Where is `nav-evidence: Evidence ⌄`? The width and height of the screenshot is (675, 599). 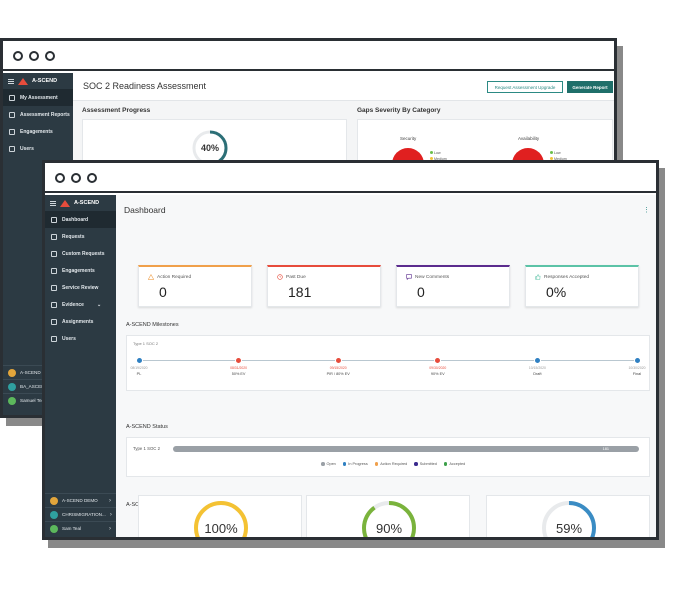
nav-evidence: Evidence ⌄ is located at coordinates (80, 304).